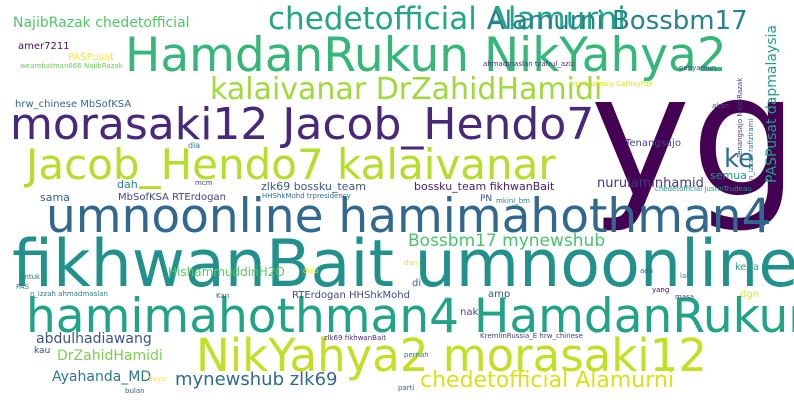  Describe the element at coordinates (355, 338) in the screenshot. I see `word: zlk69 fikhwanBait` at that location.